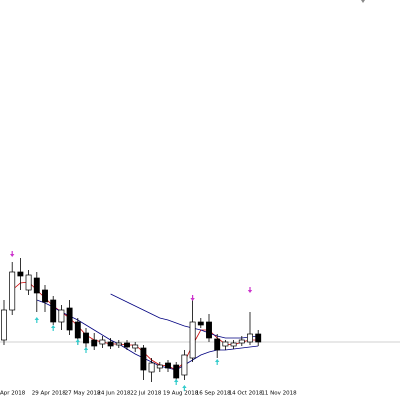  What do you see at coordinates (246, 394) in the screenshot?
I see `x-tick-label: 14 Oct 2018` at bounding box center [246, 394].